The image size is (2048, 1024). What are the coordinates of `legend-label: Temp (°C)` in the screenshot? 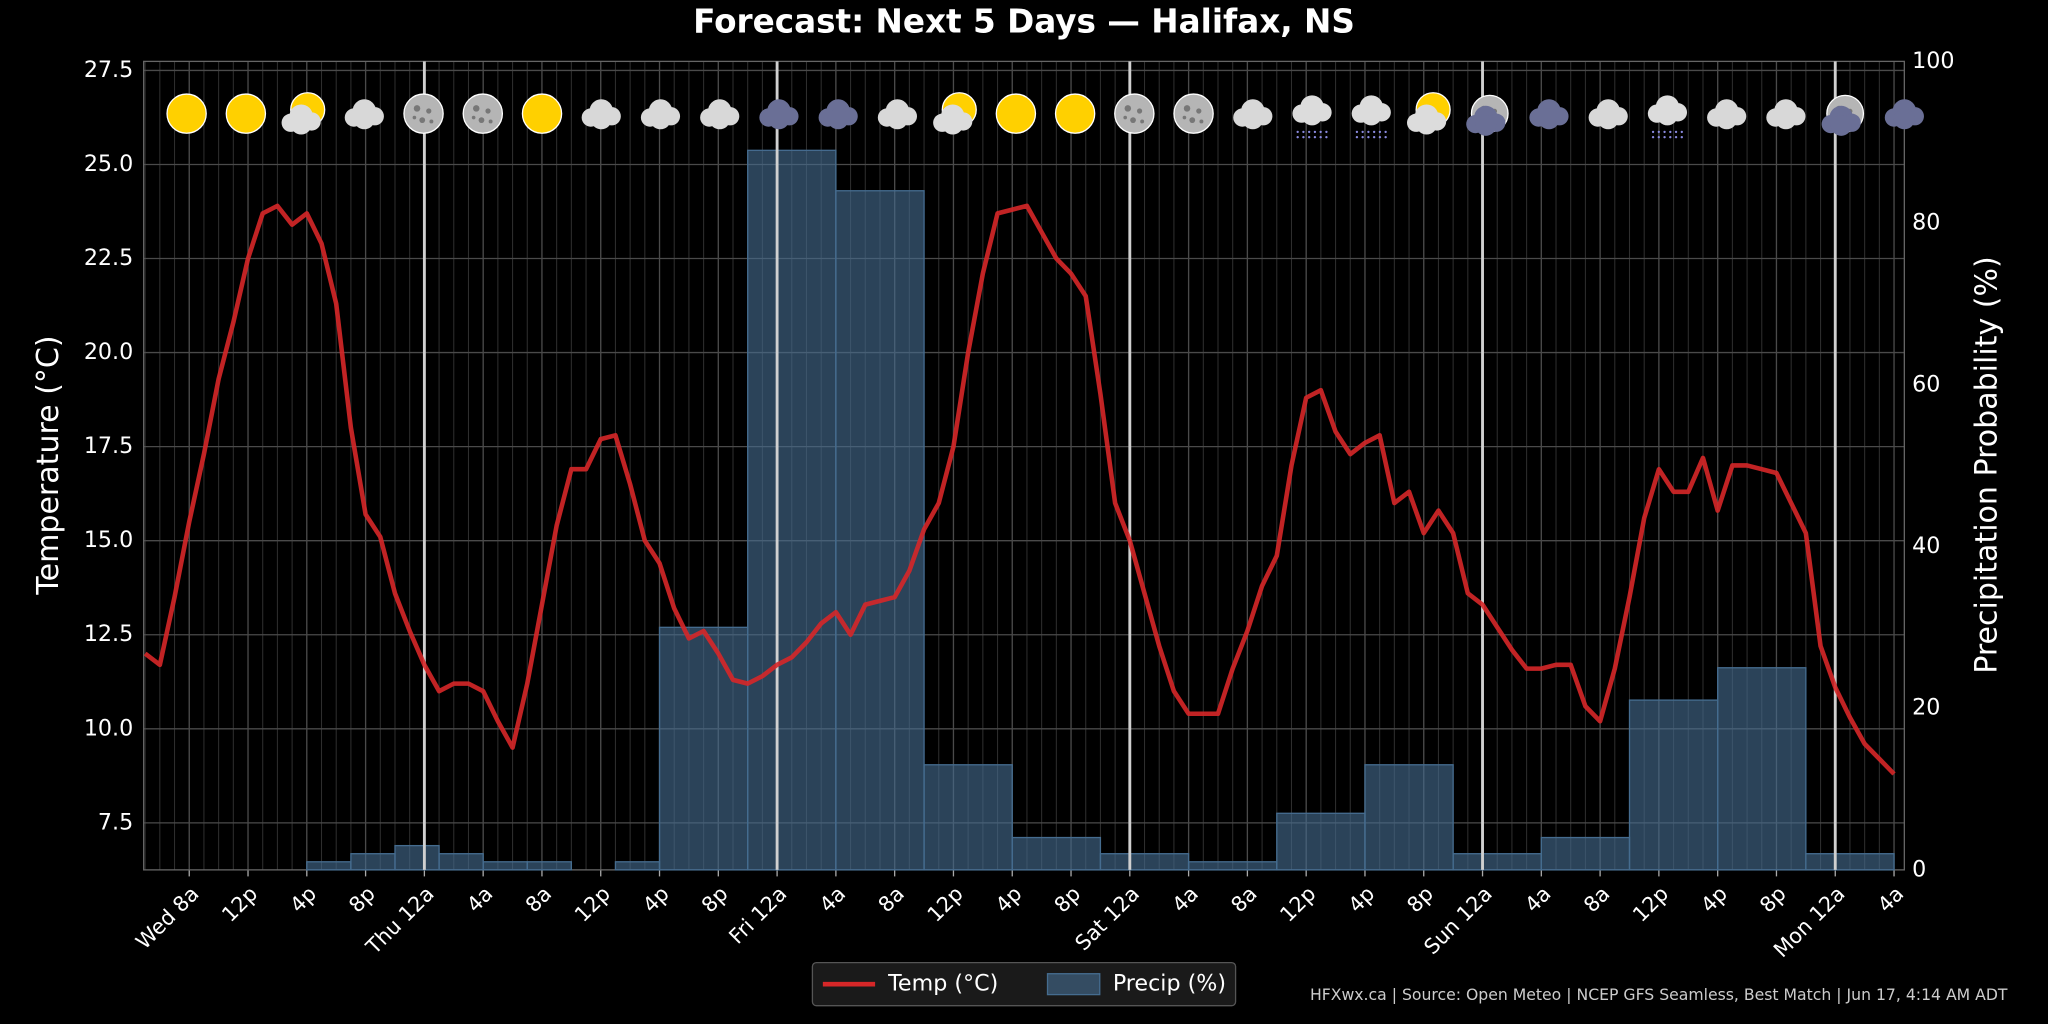 It's located at (942, 984).